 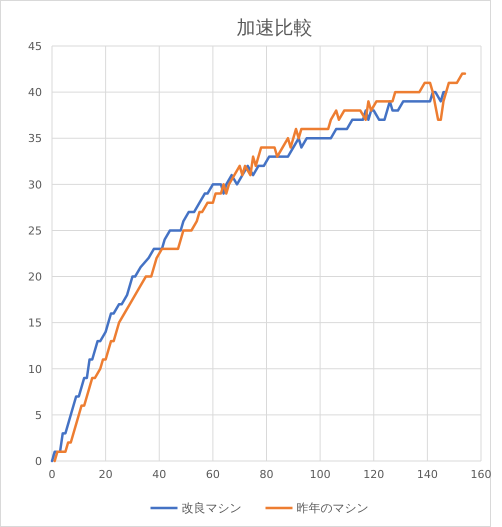 What do you see at coordinates (35, 369) in the screenshot?
I see `y-tick-label: 10` at bounding box center [35, 369].